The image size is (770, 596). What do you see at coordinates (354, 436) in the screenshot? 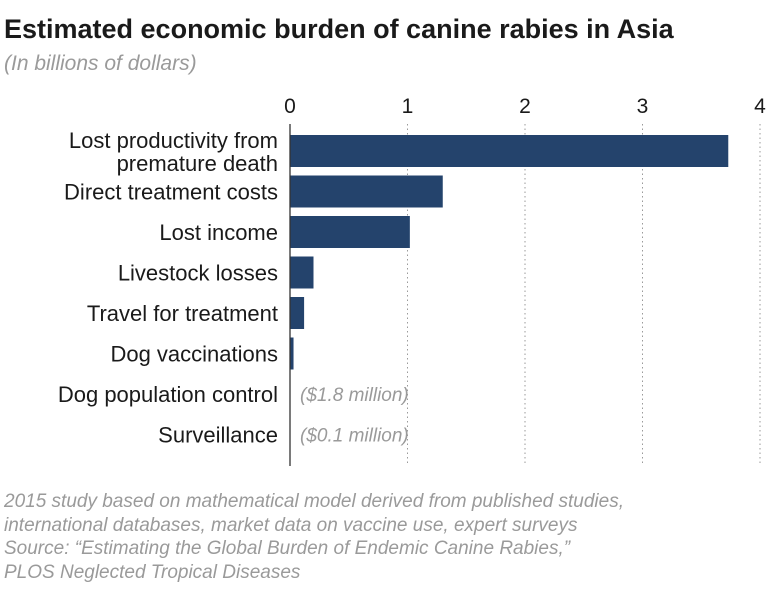
I see `value-note: ($0.1 million)` at bounding box center [354, 436].